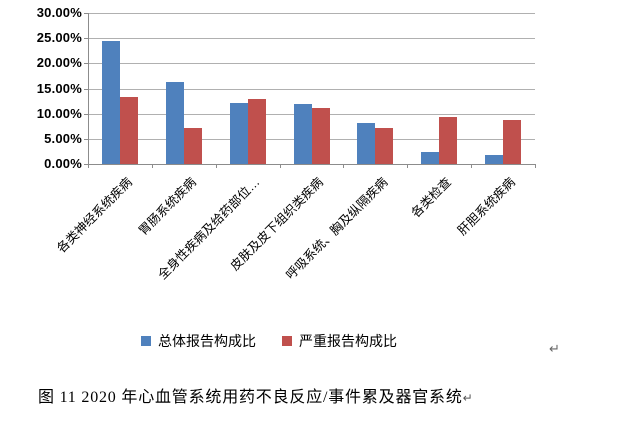 The image size is (626, 443). I want to click on figure-caption: 图 11 2020 年心血管系统用药不良反应/事件累及器官系统↵, so click(255, 395).